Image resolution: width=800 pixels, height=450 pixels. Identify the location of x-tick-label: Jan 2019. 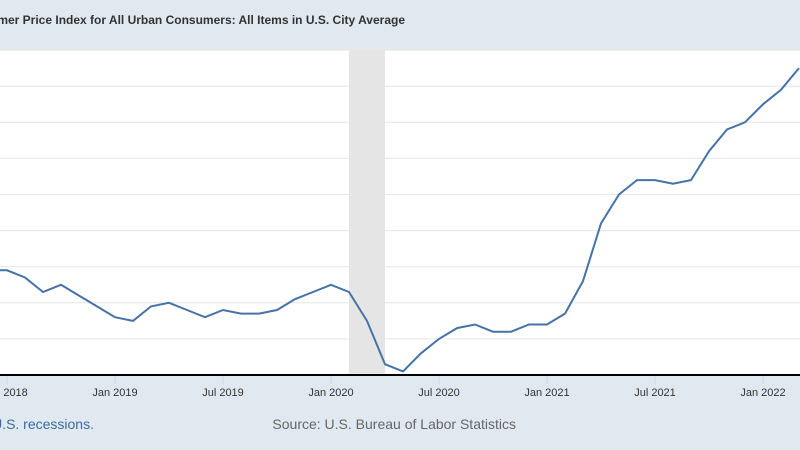
(114, 393).